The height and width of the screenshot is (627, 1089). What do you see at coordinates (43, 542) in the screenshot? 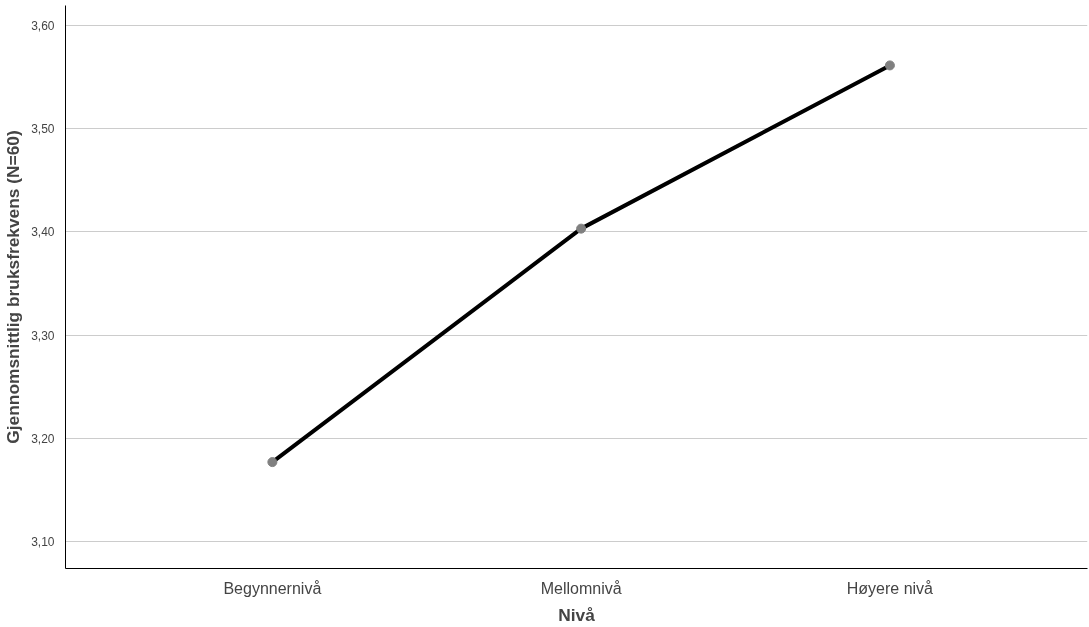
I see `y-tick-label: 3,10` at bounding box center [43, 542].